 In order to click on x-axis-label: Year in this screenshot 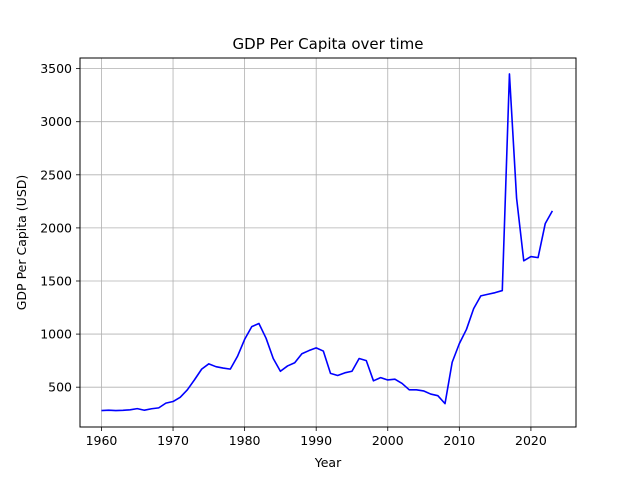, I will do `click(328, 462)`.